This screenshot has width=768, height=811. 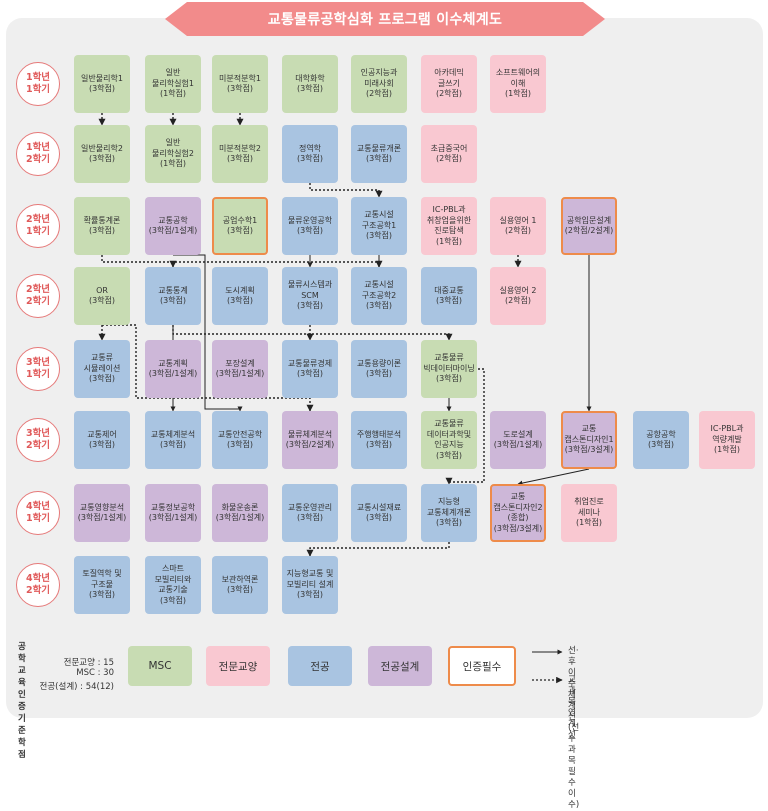 I want to click on course-box: 교통시설 구조공학1 (3학점), so click(x=379, y=226).